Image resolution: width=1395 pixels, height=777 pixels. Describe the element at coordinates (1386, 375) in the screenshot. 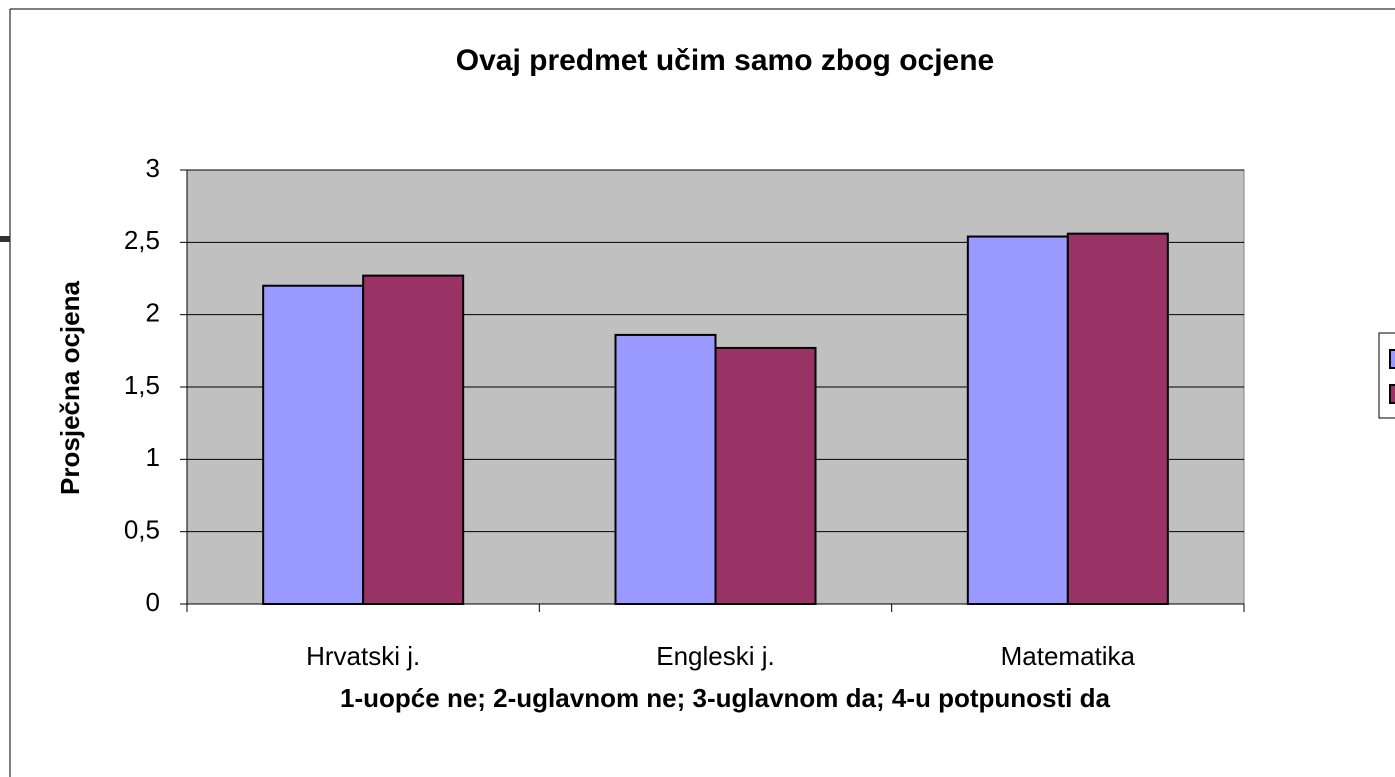

I see `legend-box` at that location.